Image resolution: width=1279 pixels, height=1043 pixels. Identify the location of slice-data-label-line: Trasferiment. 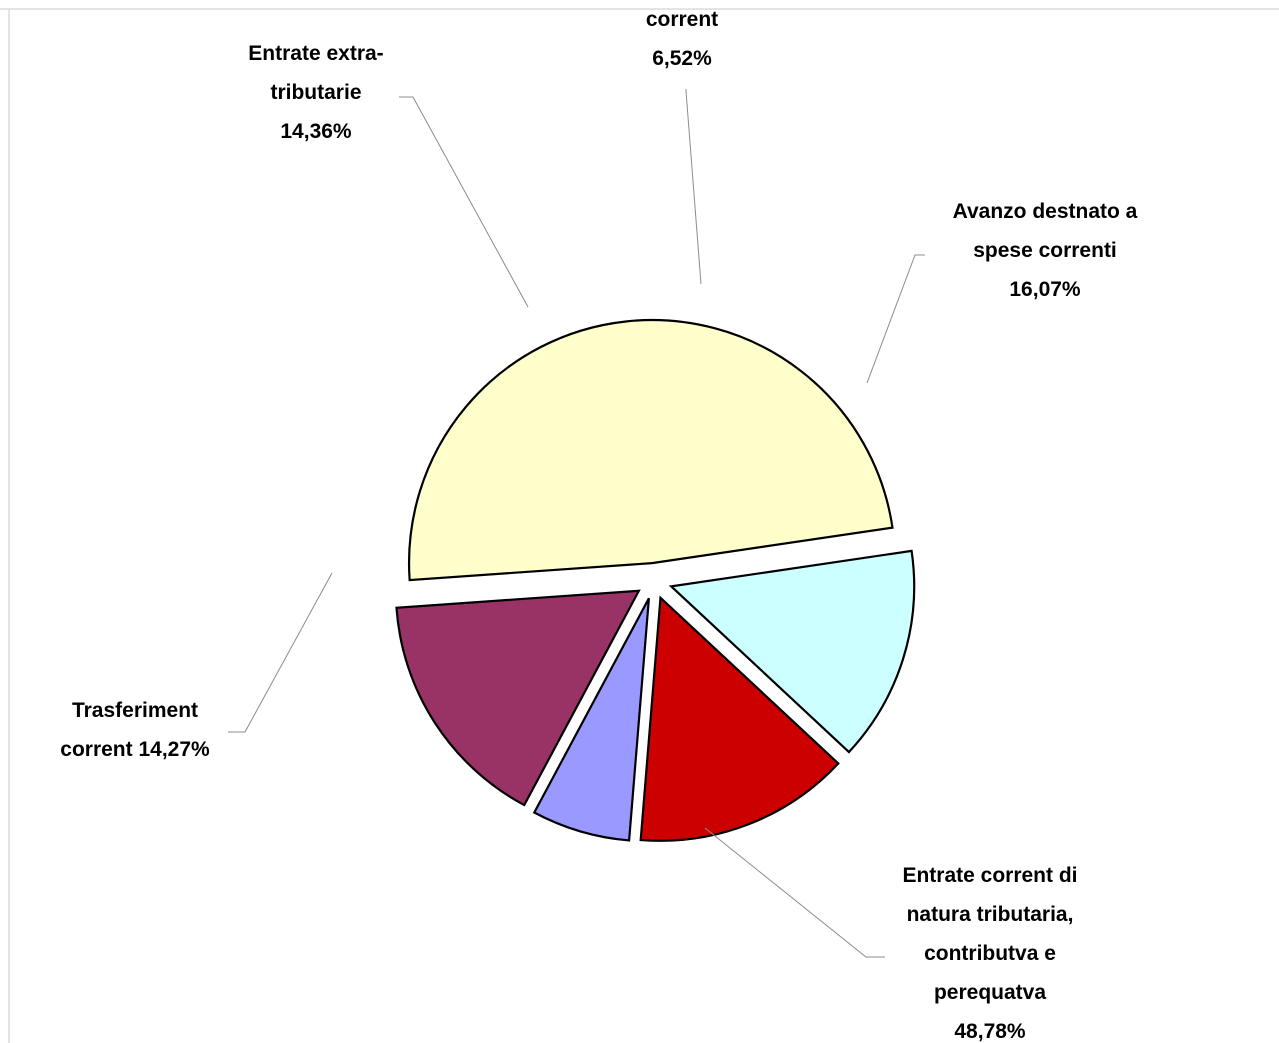
(135, 710).